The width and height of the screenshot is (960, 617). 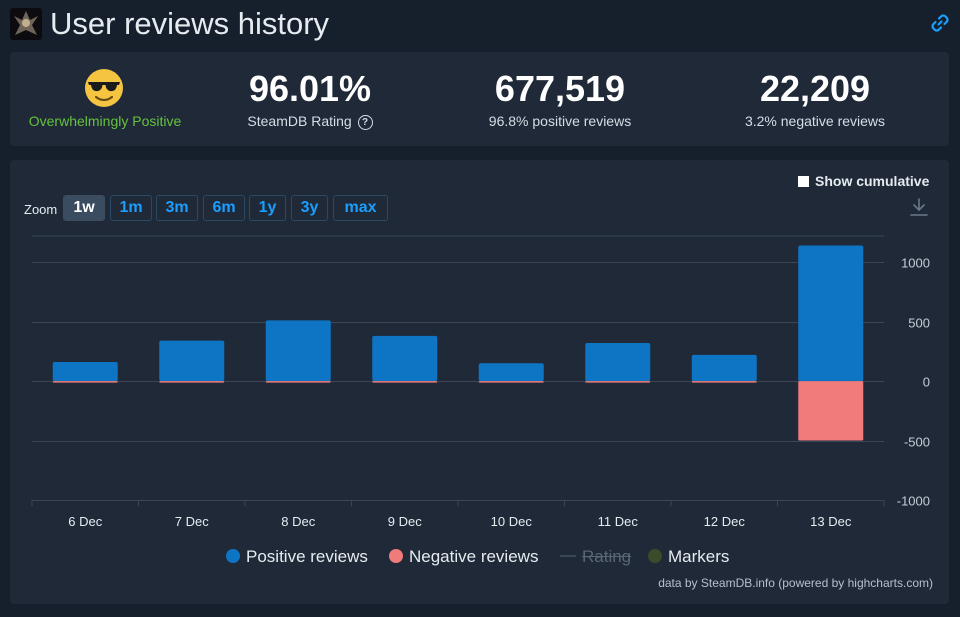 I want to click on negative-count: 22,209, so click(x=815, y=88).